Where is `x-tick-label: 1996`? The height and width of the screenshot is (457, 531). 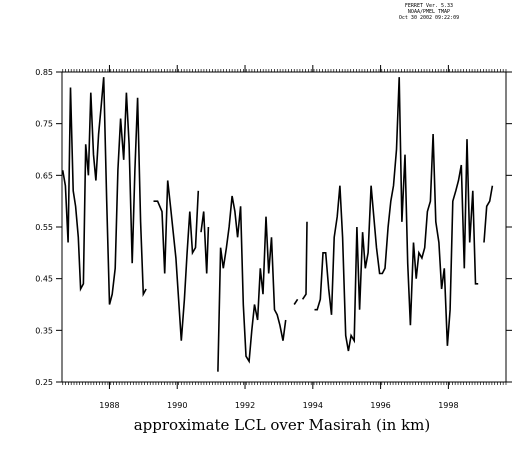 x-tick-label: 1996 is located at coordinates (380, 405).